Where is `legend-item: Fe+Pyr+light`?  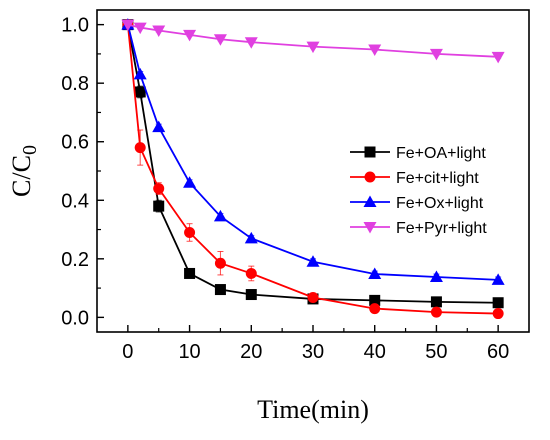
legend-item: Fe+Pyr+light is located at coordinates (418, 228).